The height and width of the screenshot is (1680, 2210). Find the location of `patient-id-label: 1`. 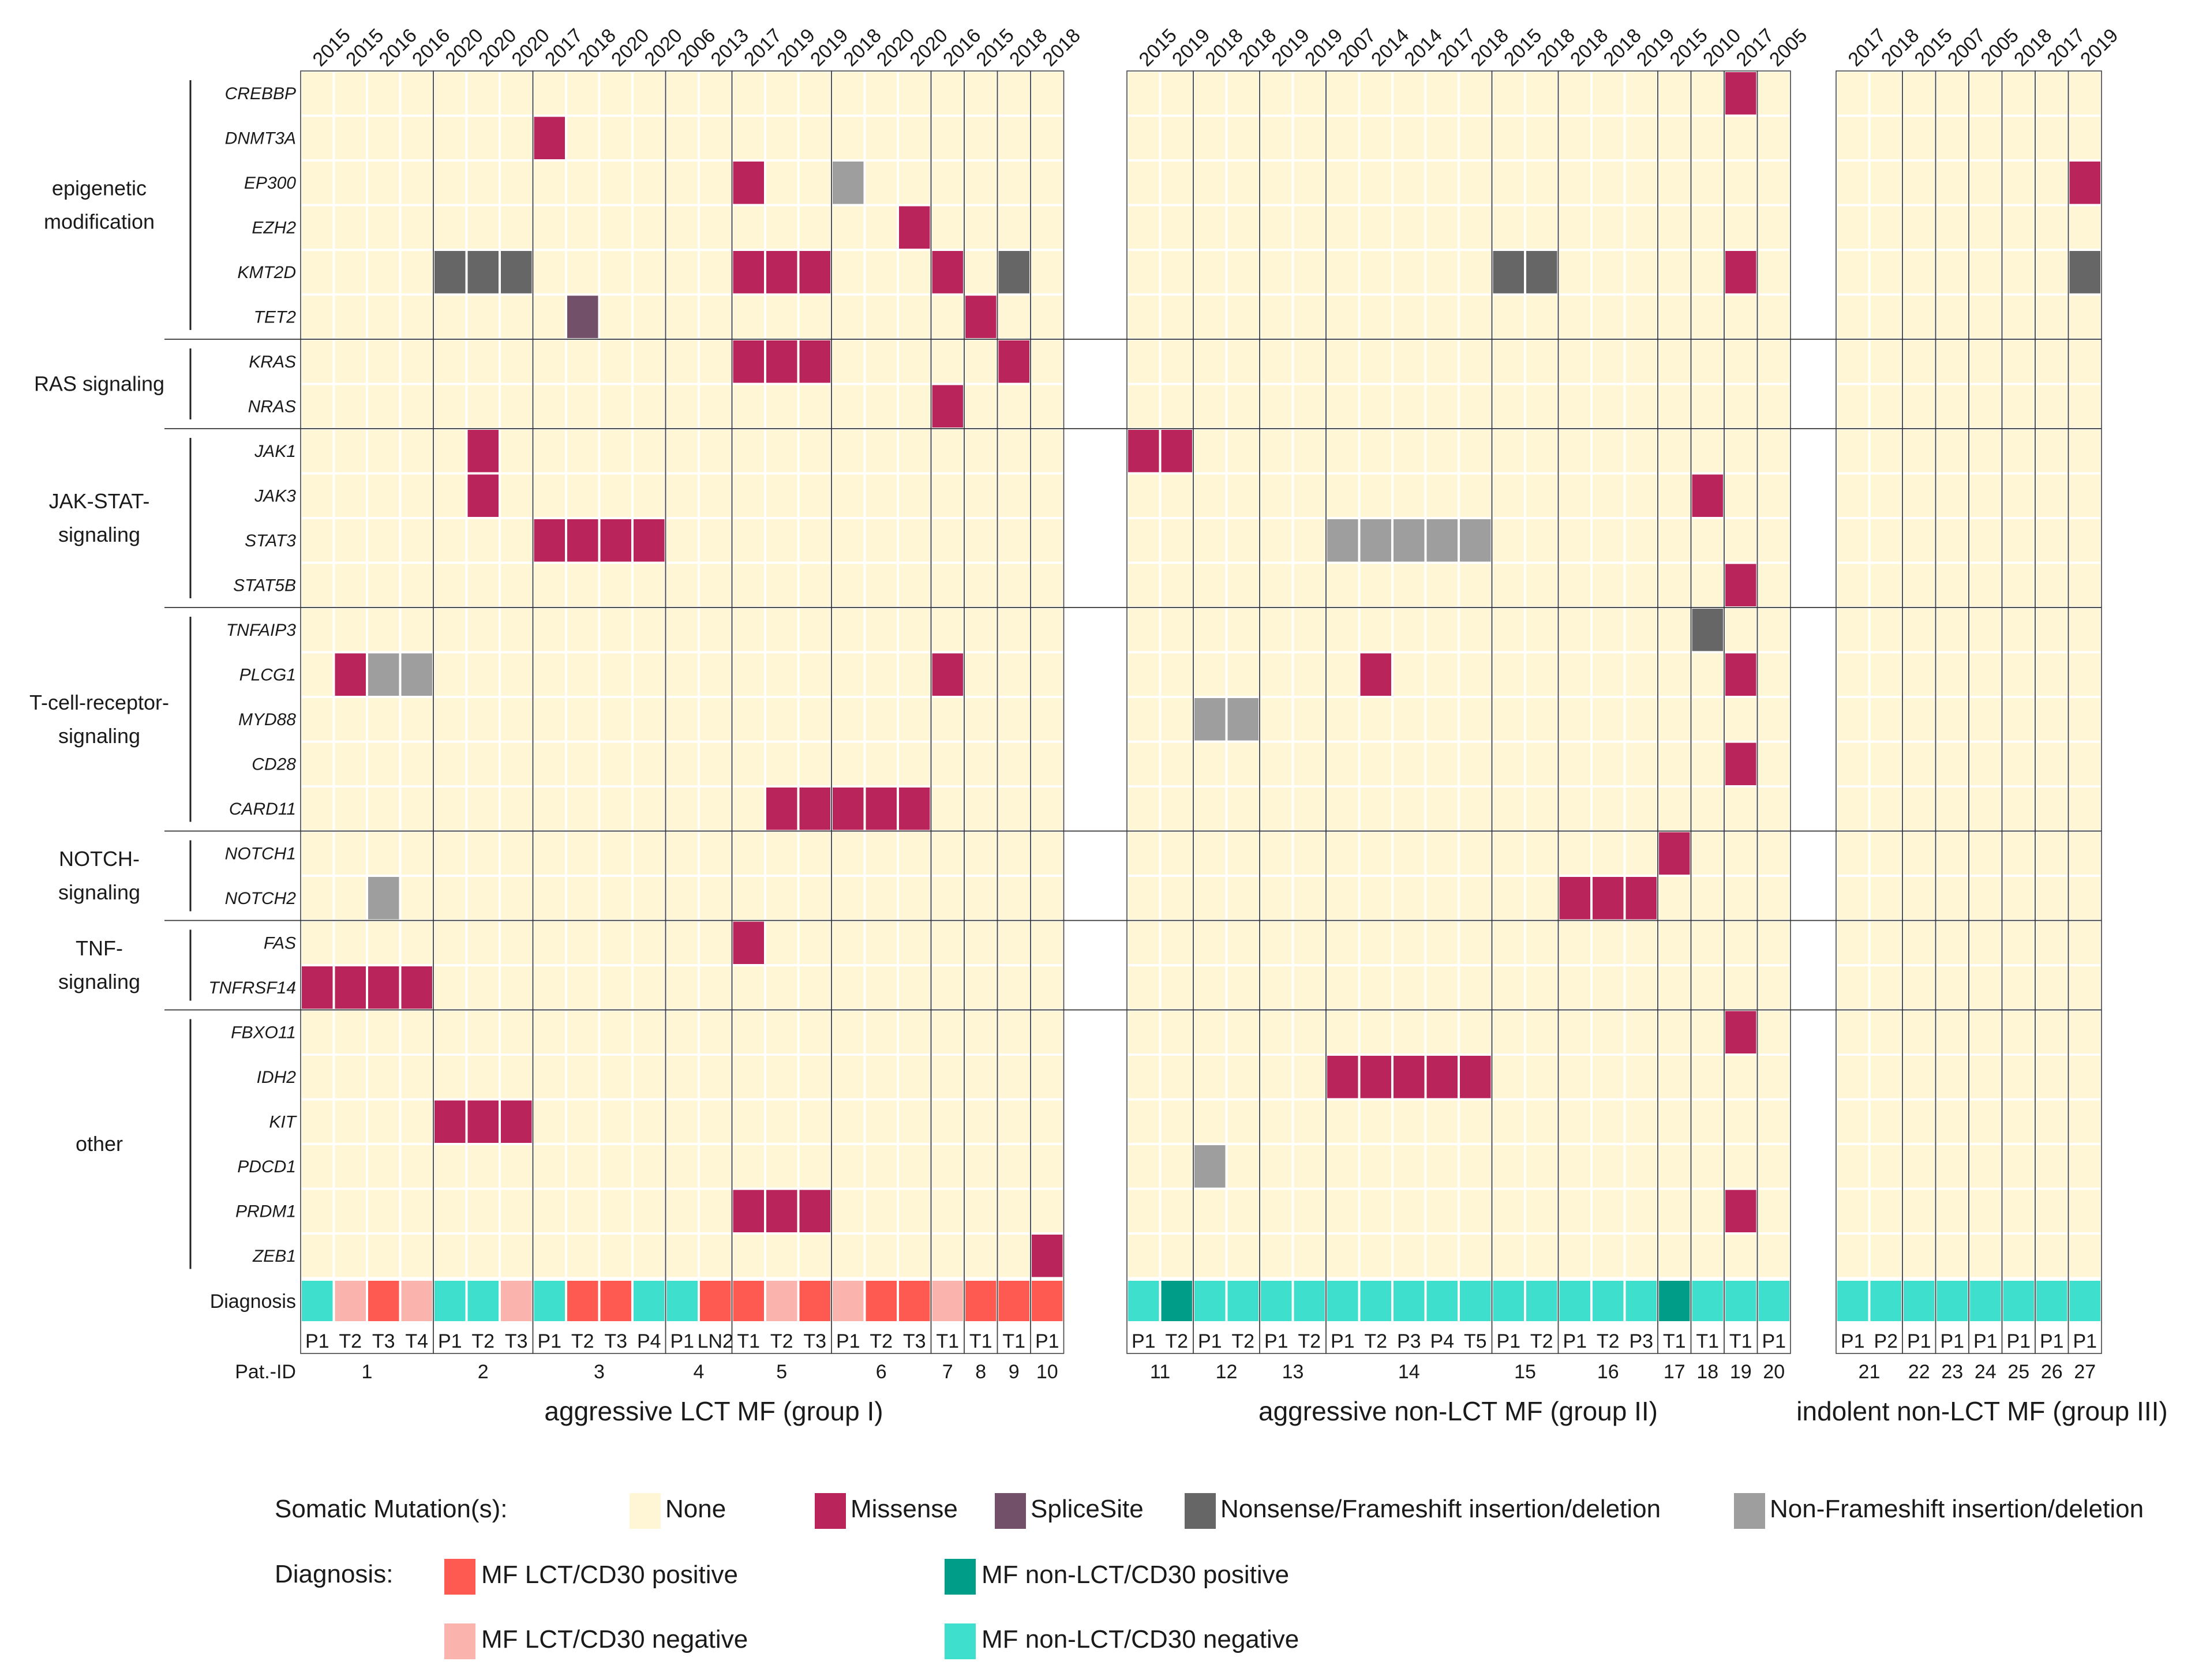

patient-id-label: 1 is located at coordinates (367, 1372).